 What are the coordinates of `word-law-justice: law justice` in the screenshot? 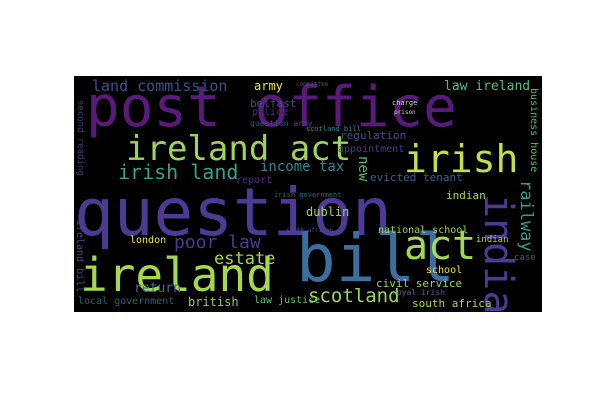 It's located at (287, 300).